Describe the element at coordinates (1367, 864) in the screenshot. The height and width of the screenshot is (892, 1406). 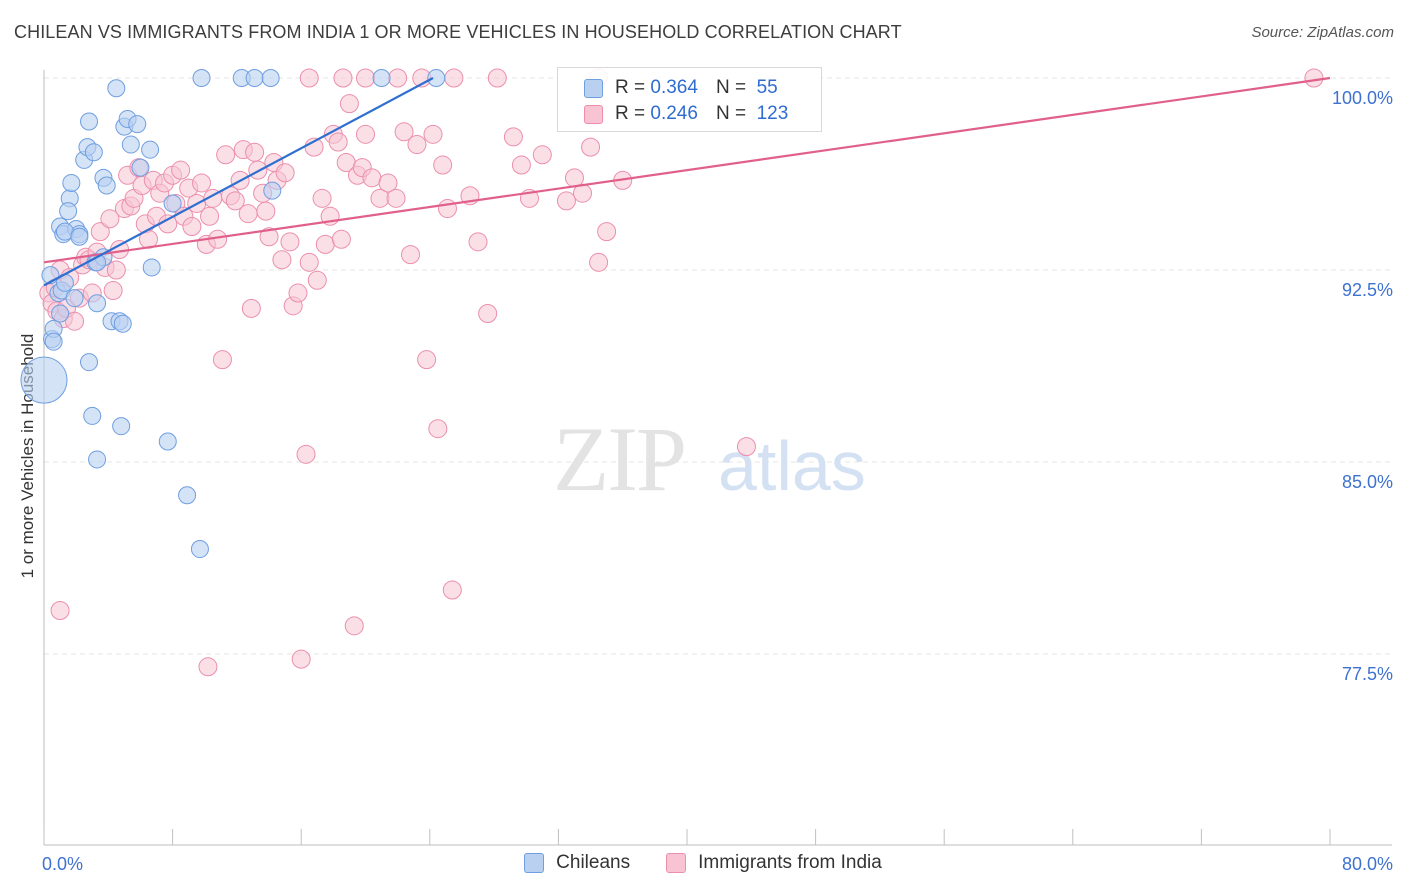
I see `x-tick-label: 80.0%` at that location.